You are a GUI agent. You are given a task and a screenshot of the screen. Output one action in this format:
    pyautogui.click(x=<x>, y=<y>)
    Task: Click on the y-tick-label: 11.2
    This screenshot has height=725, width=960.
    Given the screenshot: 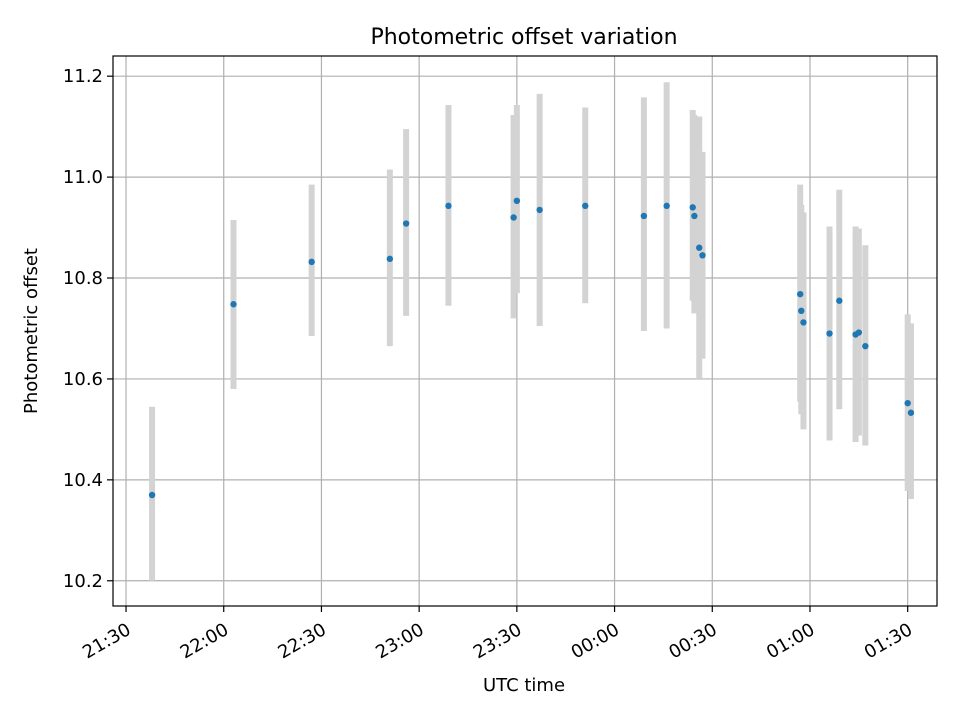 What is the action you would take?
    pyautogui.click(x=83, y=76)
    